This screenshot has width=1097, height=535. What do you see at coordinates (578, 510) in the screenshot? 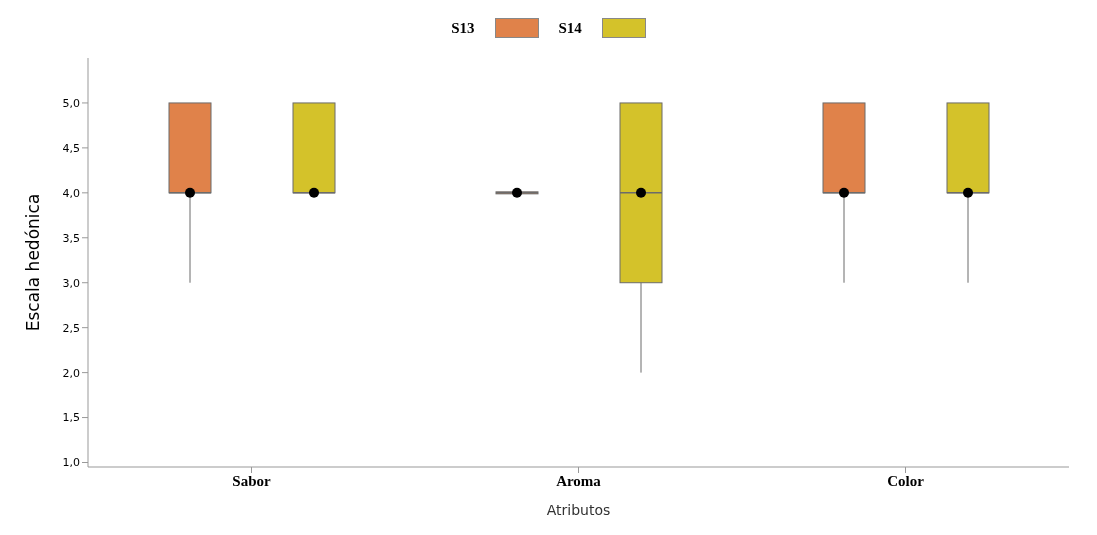
I see `x-axis-title: Atributos` at bounding box center [578, 510].